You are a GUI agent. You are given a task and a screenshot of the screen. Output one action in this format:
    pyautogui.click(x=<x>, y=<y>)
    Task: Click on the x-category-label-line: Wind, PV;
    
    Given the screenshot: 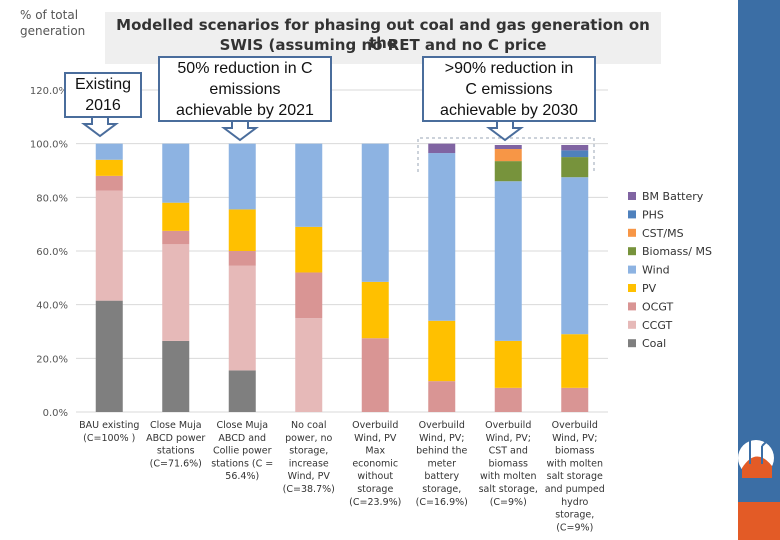 What is the action you would take?
    pyautogui.click(x=441, y=438)
    